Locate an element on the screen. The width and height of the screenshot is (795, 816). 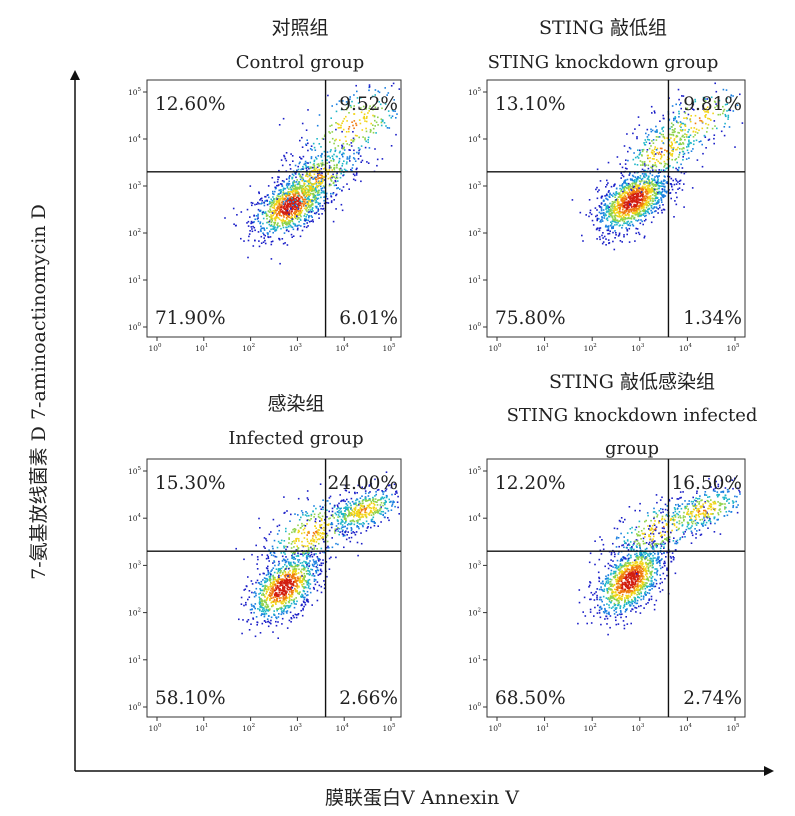
panel-title-en: Control group is located at coordinates (300, 62).